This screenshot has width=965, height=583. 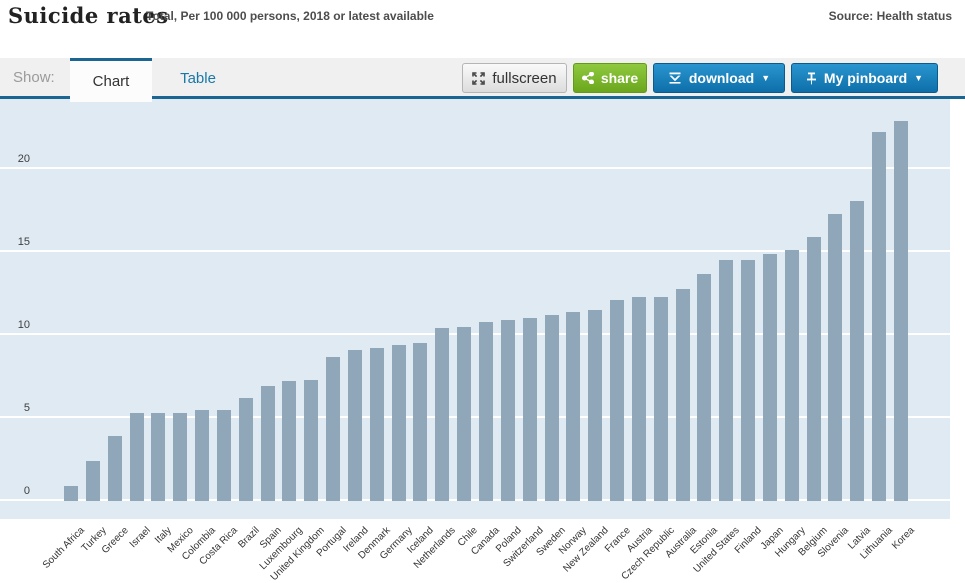 What do you see at coordinates (26, 491) in the screenshot?
I see `y-tick-label: 0` at bounding box center [26, 491].